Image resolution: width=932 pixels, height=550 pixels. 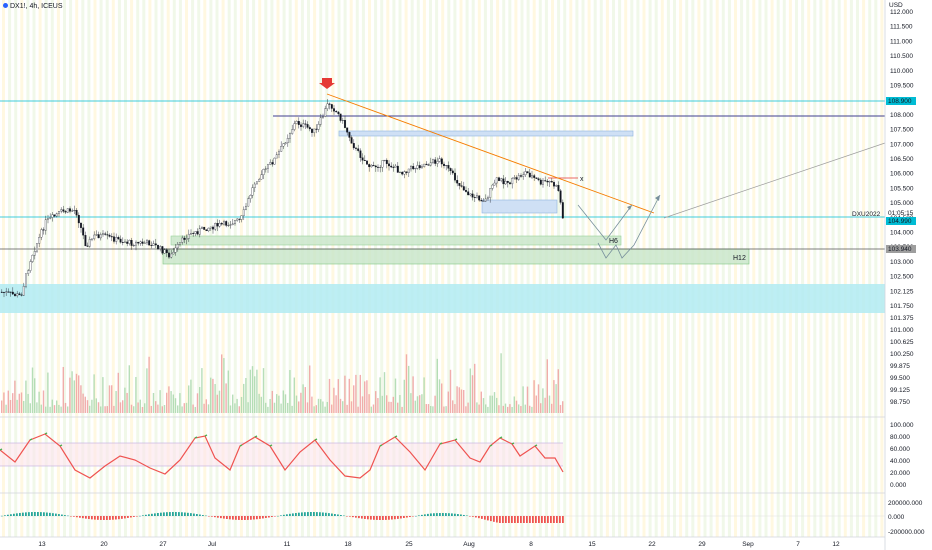 What do you see at coordinates (902, 354) in the screenshot?
I see `price-tick: 100.250` at bounding box center [902, 354].